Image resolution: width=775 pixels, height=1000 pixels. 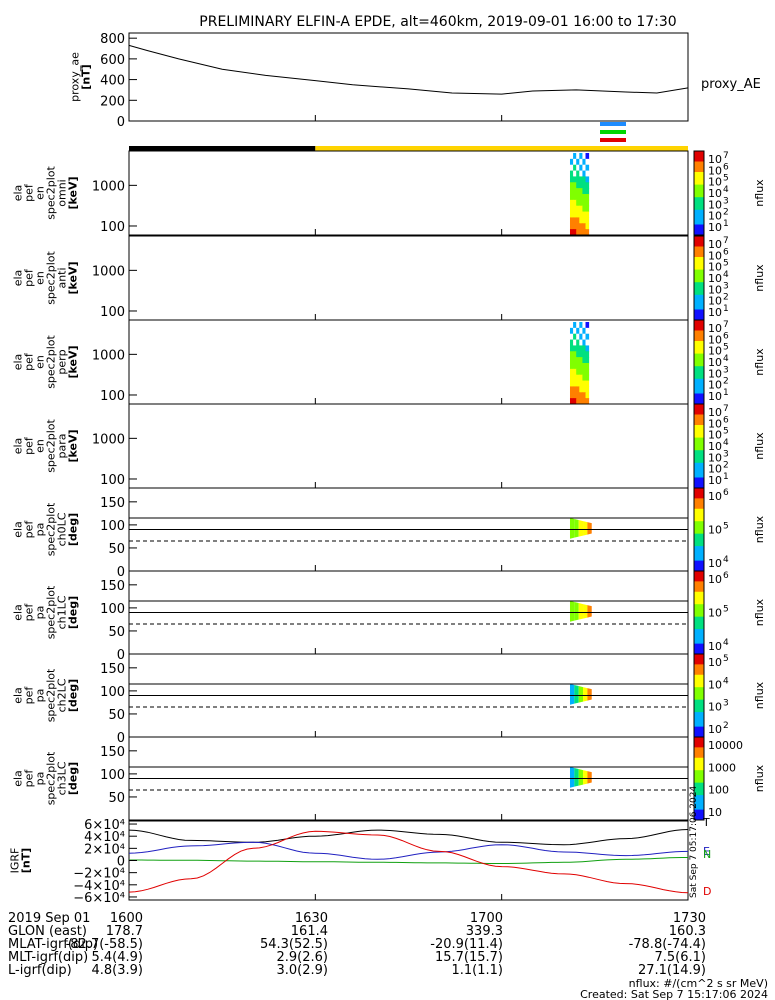 What do you see at coordinates (726, 213) in the screenshot?
I see `colorbar-tick-exponent: 2` at bounding box center [726, 213].